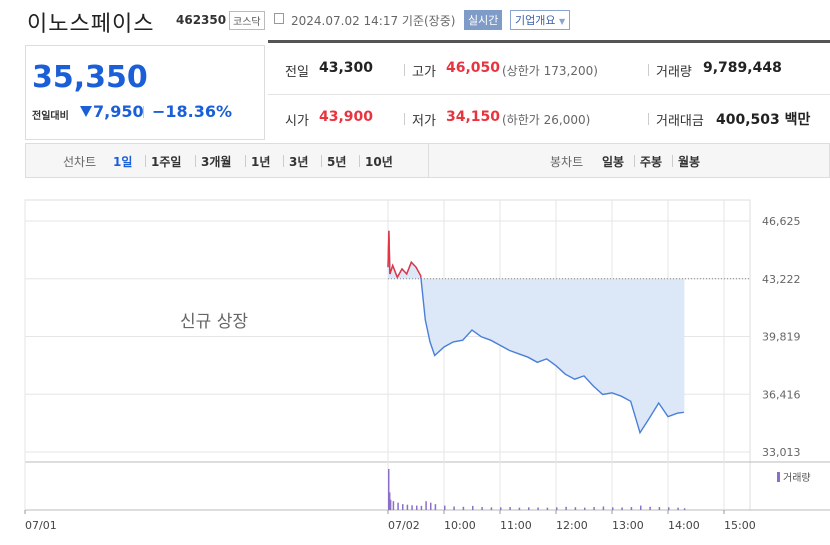 This screenshot has height=545, width=830. What do you see at coordinates (781, 279) in the screenshot?
I see `y-tick-label: 43,222` at bounding box center [781, 279].